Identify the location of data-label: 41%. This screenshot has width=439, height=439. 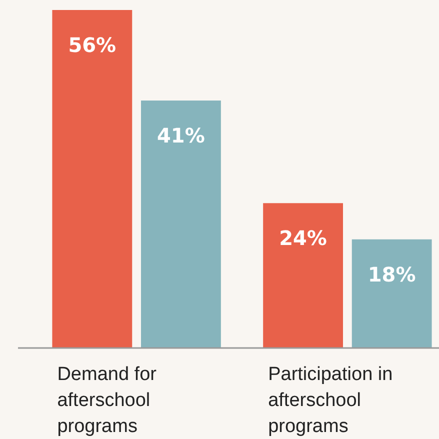
(181, 136).